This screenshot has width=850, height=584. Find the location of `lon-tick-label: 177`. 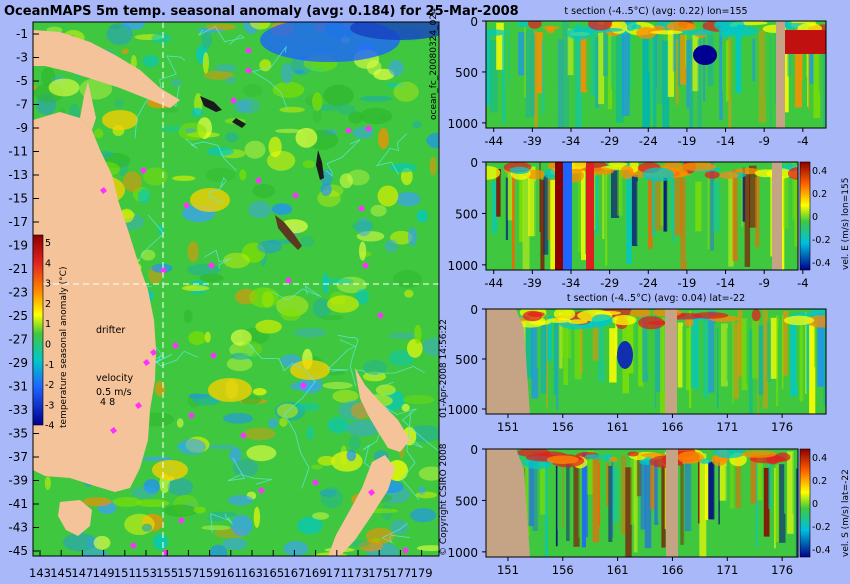

lon-tick-label: 177 is located at coordinates (400, 573).